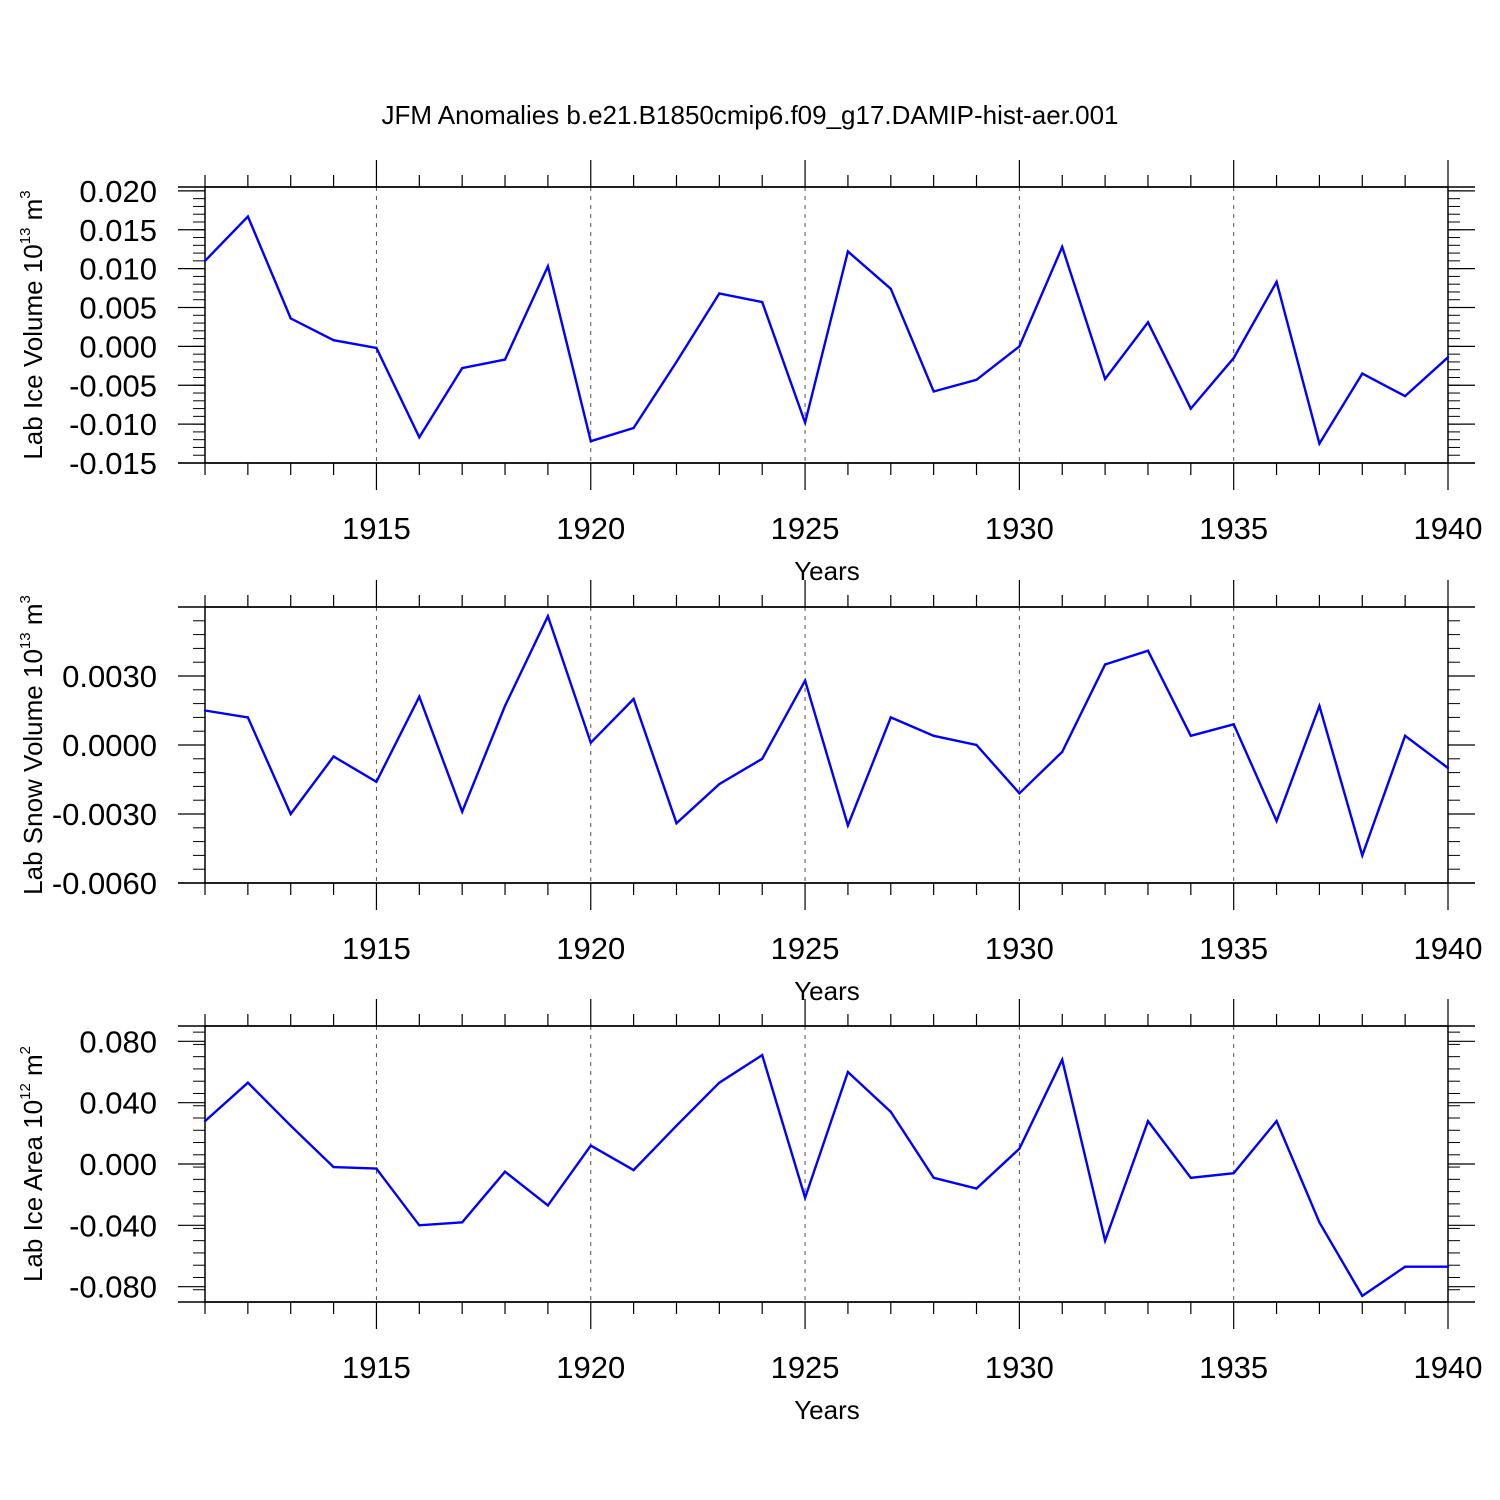 This screenshot has height=1500, width=1500. Describe the element at coordinates (113, 1287) in the screenshot. I see `y-tick-label: -0.080` at that location.